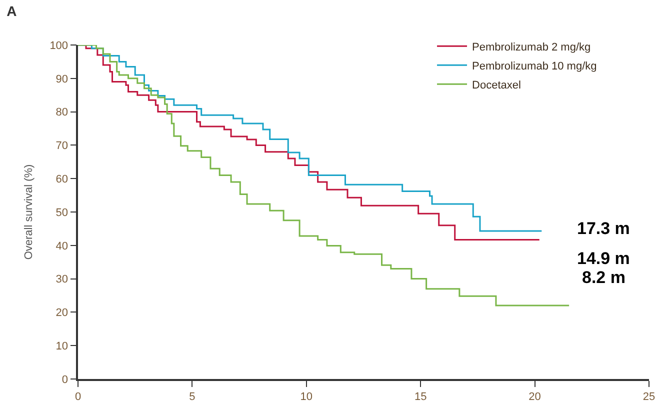 The height and width of the screenshot is (415, 667). Describe the element at coordinates (62, 146) in the screenshot. I see `y-tick-label: 70` at that location.